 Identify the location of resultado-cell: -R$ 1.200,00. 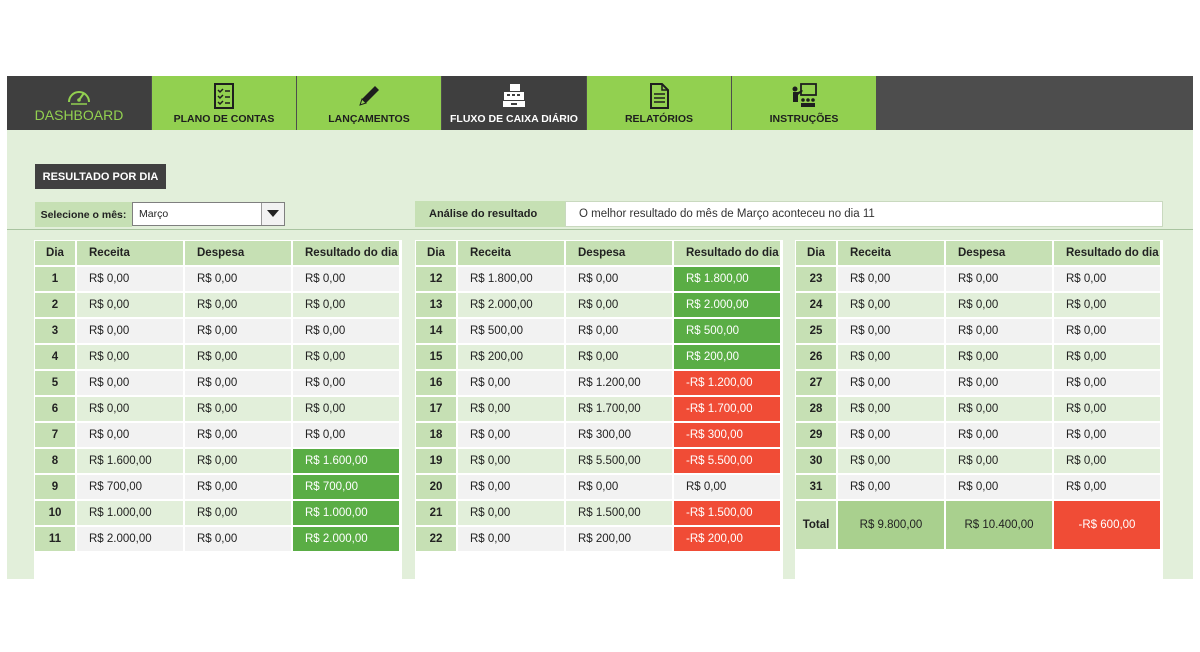
(727, 383).